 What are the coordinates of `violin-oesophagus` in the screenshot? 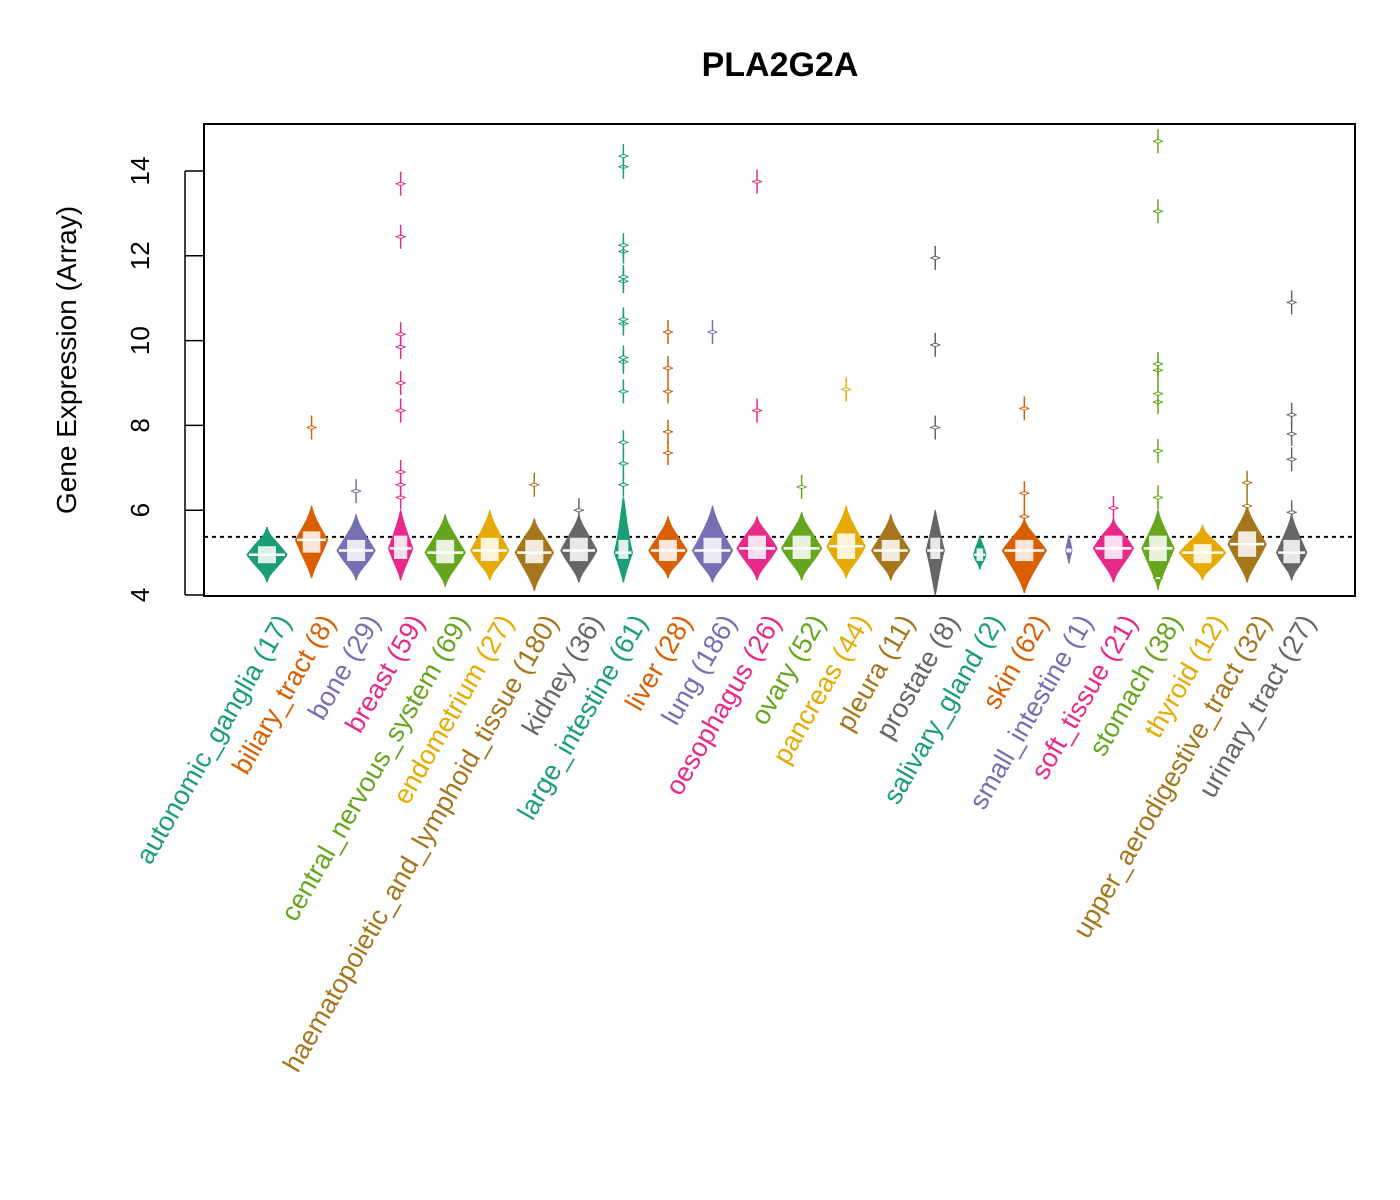 It's located at (757, 375).